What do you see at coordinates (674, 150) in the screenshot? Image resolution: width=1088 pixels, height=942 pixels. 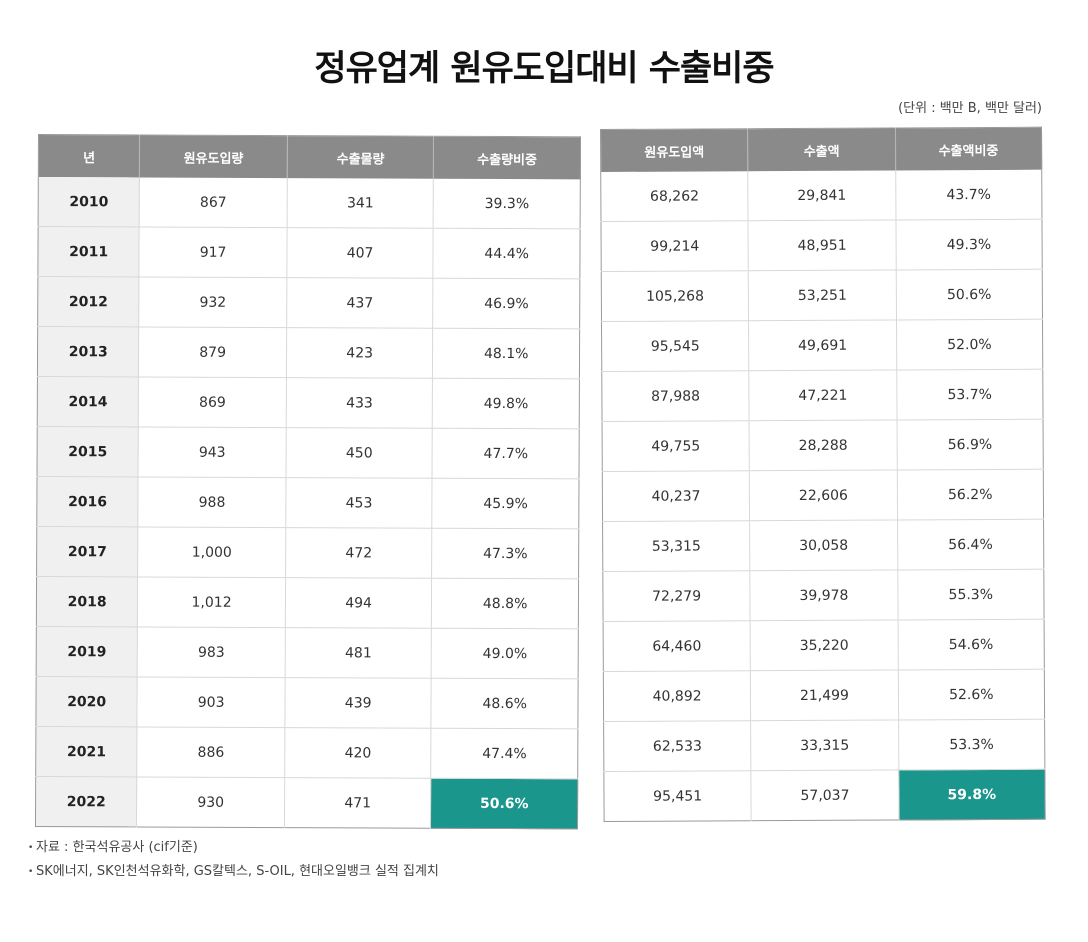 I see `header-crude-import-value: 원유도입액` at bounding box center [674, 150].